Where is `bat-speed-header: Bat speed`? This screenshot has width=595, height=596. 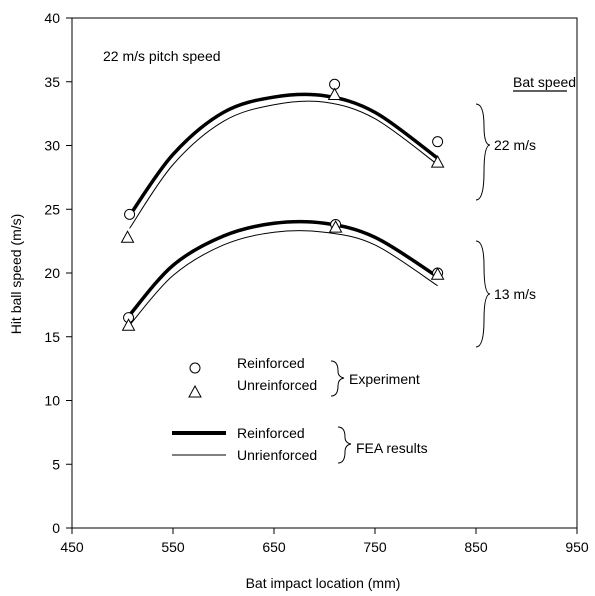
bat-speed-header: Bat speed is located at coordinates (544, 82).